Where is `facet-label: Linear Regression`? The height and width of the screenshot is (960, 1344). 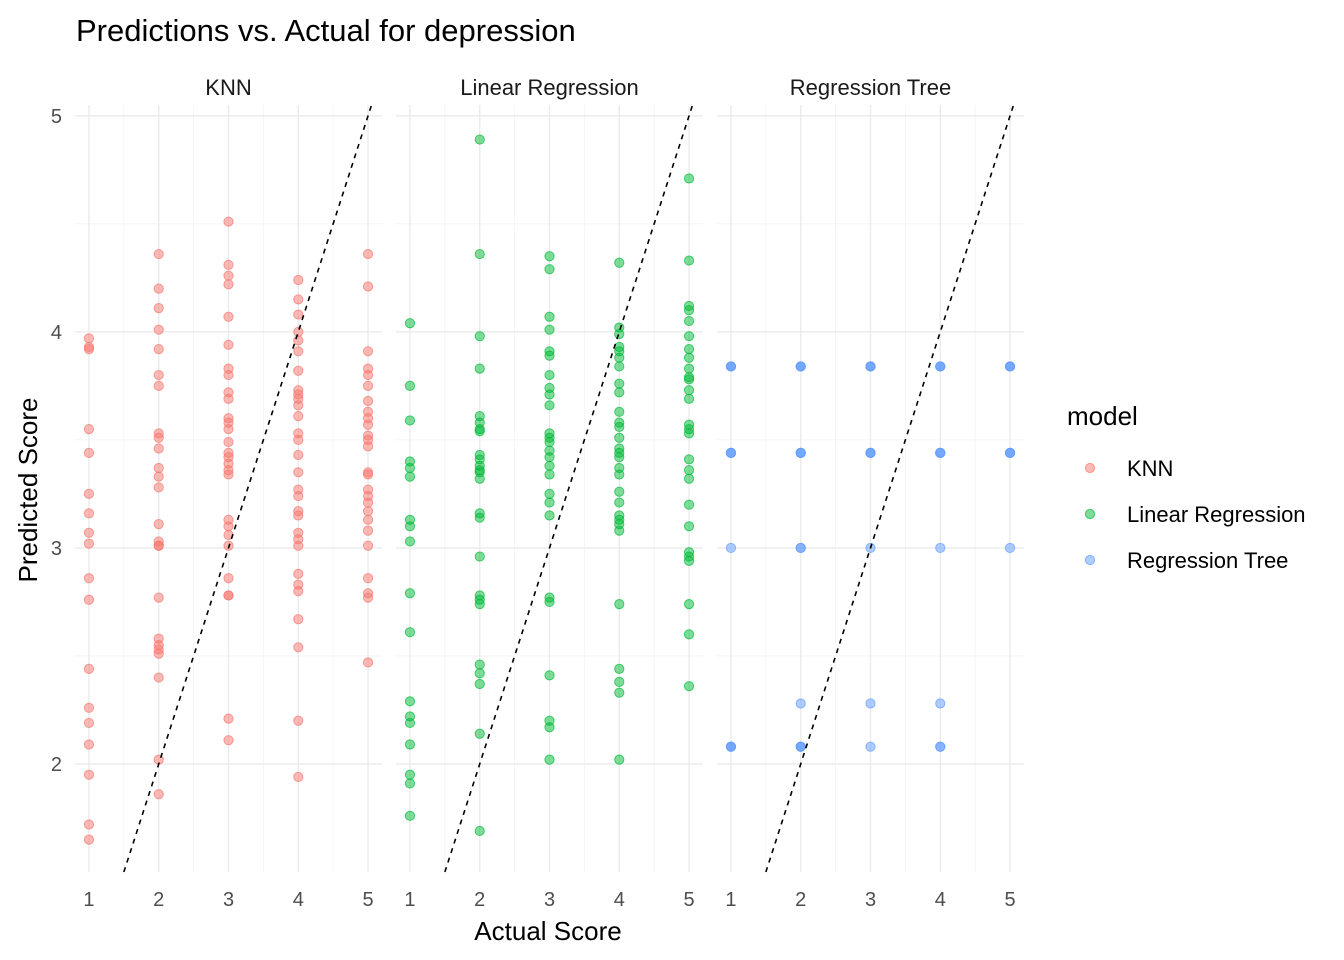
facet-label: Linear Regression is located at coordinates (549, 87).